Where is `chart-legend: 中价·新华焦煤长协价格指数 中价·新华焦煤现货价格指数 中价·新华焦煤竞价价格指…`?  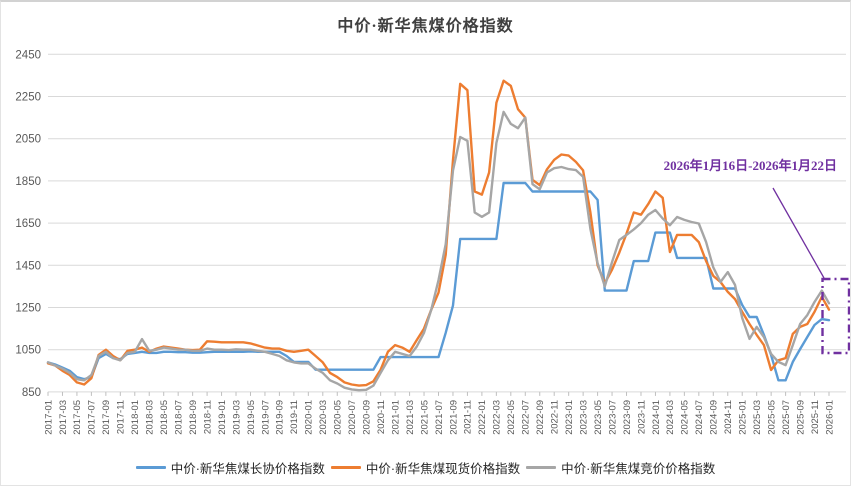
chart-legend: 中价·新华焦煤长协价格指数 中价·新华焦煤现货价格指数 中价·新华焦煤竞价价格指… is located at coordinates (425, 467).